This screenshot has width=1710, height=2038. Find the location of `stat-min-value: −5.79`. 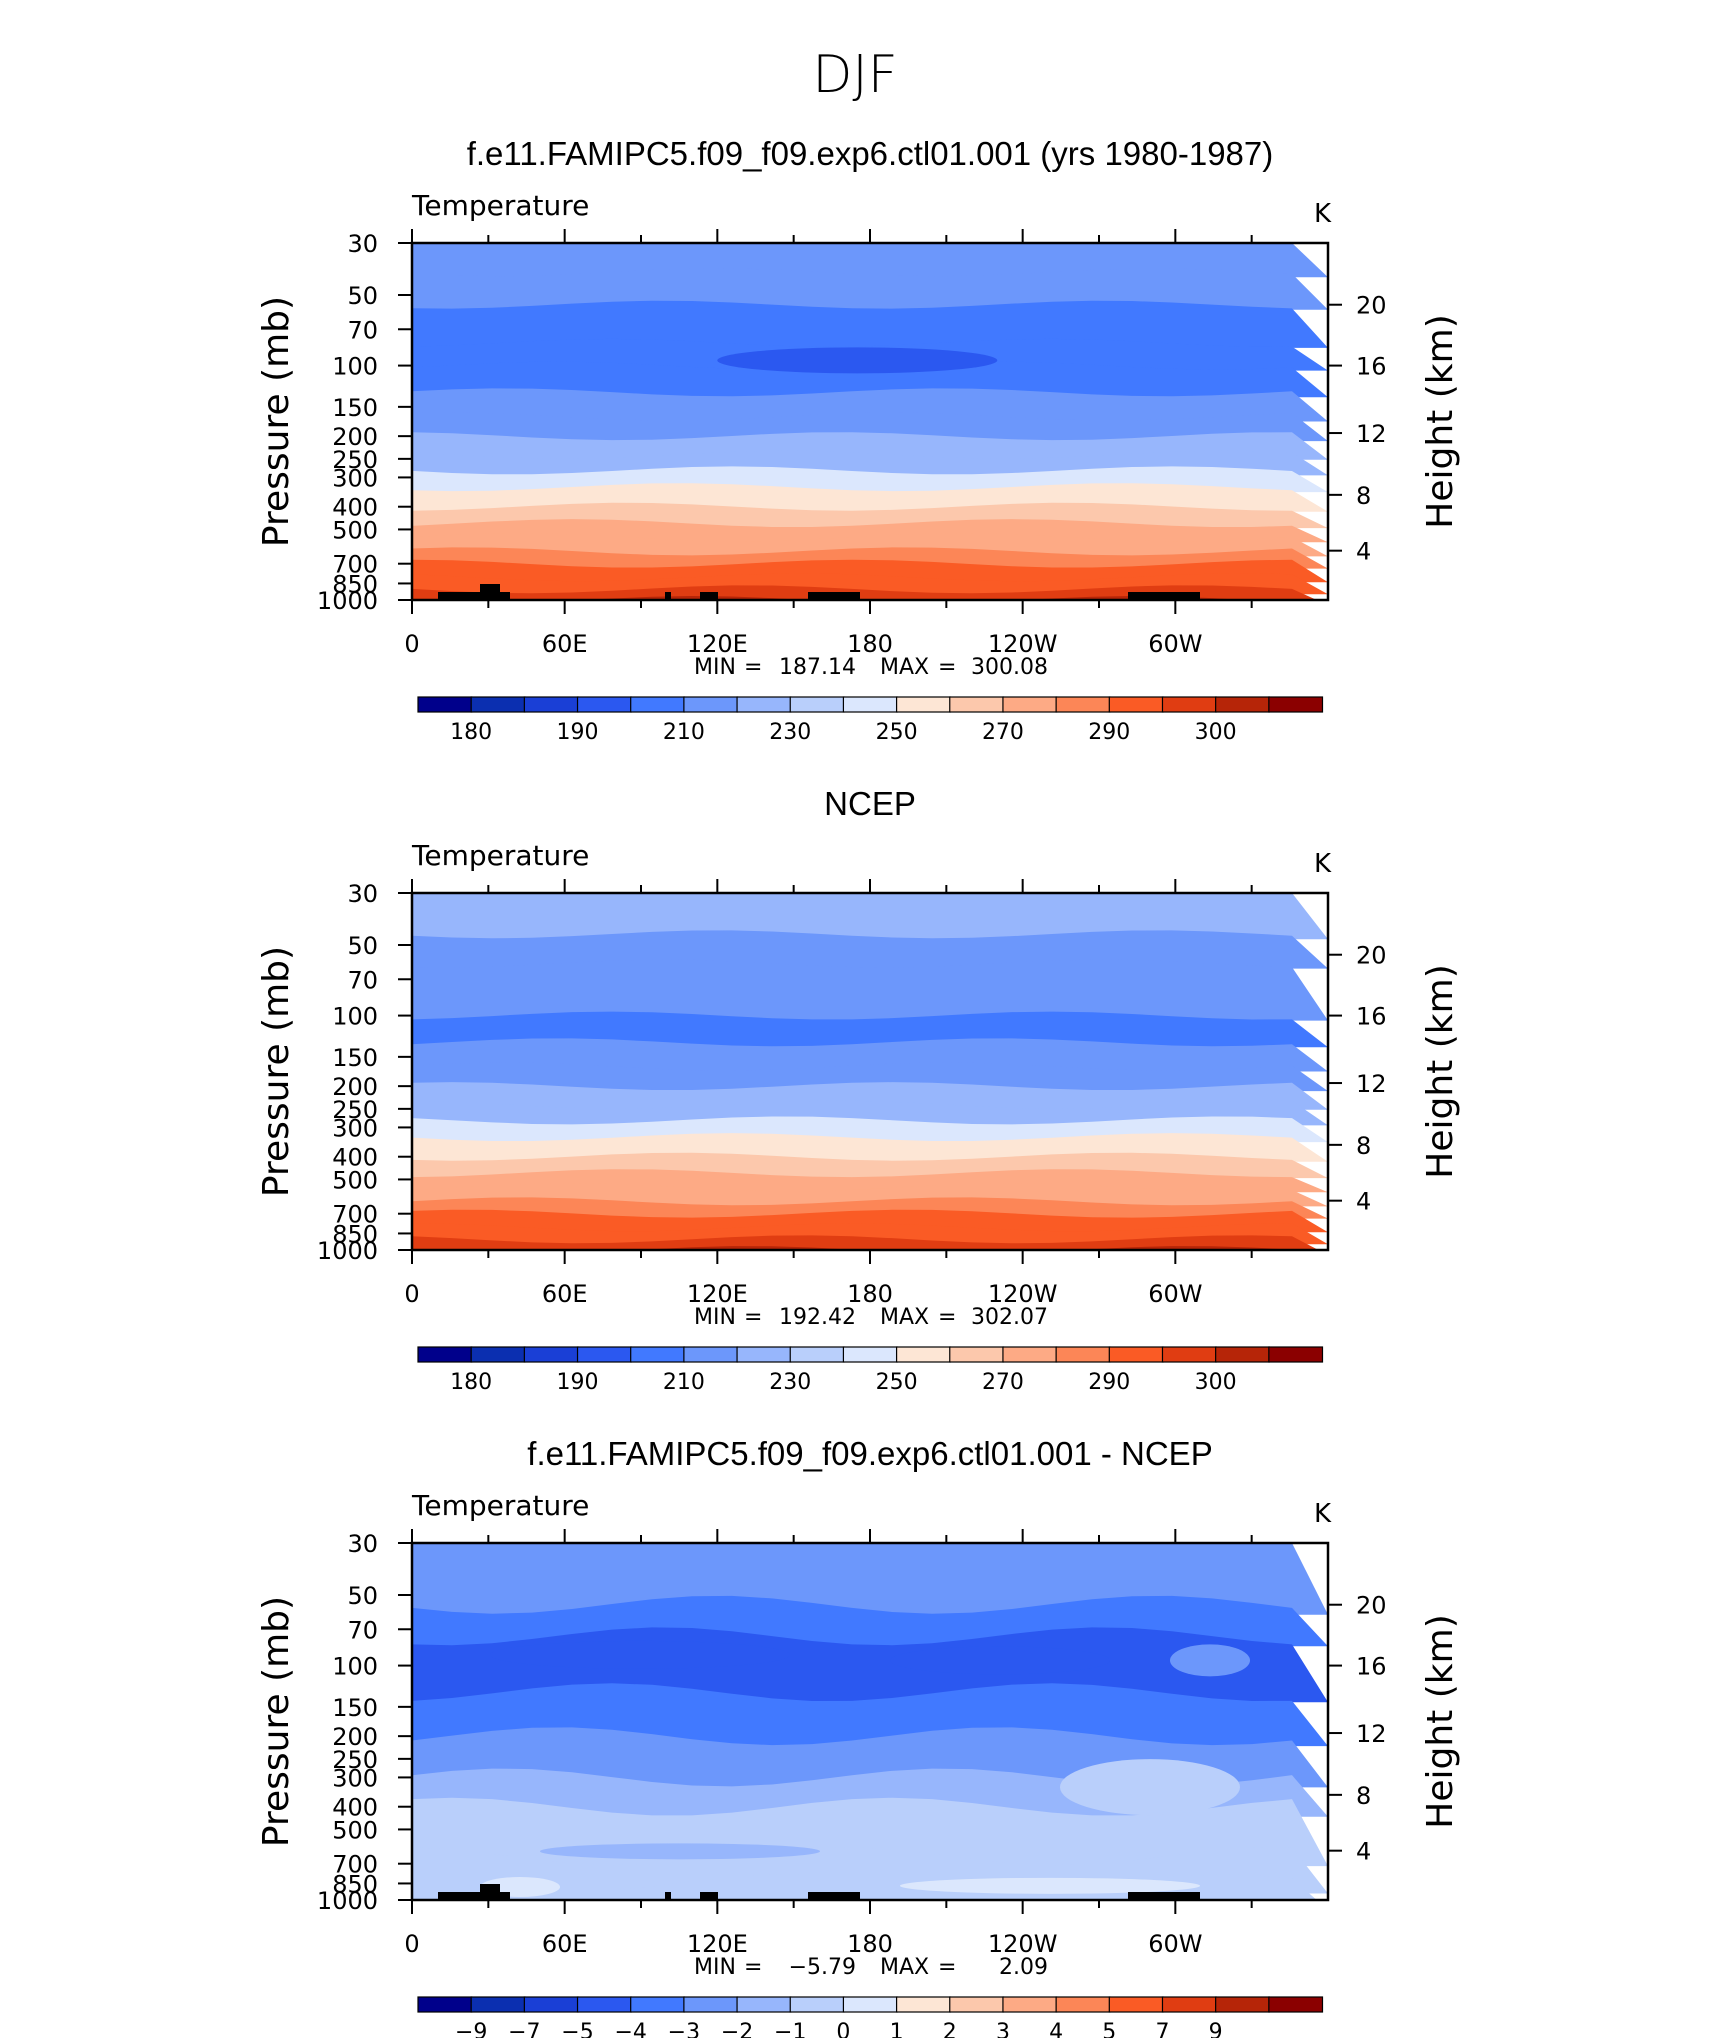

stat-min-value: −5.79 is located at coordinates (822, 1967).